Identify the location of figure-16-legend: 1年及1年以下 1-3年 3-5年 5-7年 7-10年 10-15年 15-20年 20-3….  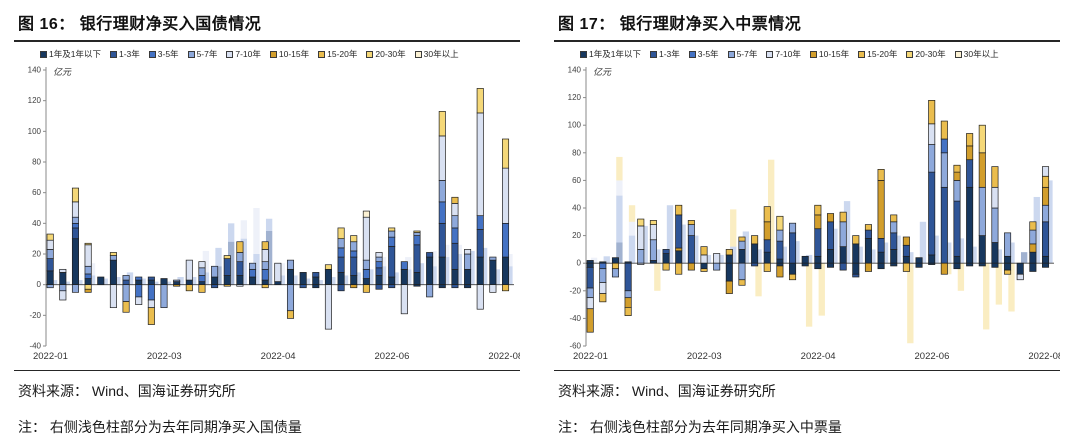
(280, 54).